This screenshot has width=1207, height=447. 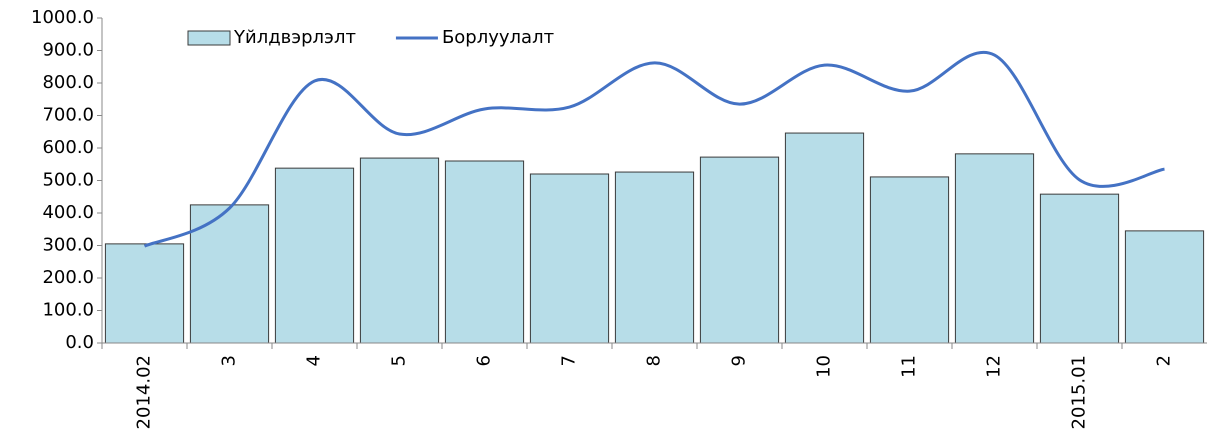 I want to click on y-tick-label: 500.0, so click(x=68, y=180).